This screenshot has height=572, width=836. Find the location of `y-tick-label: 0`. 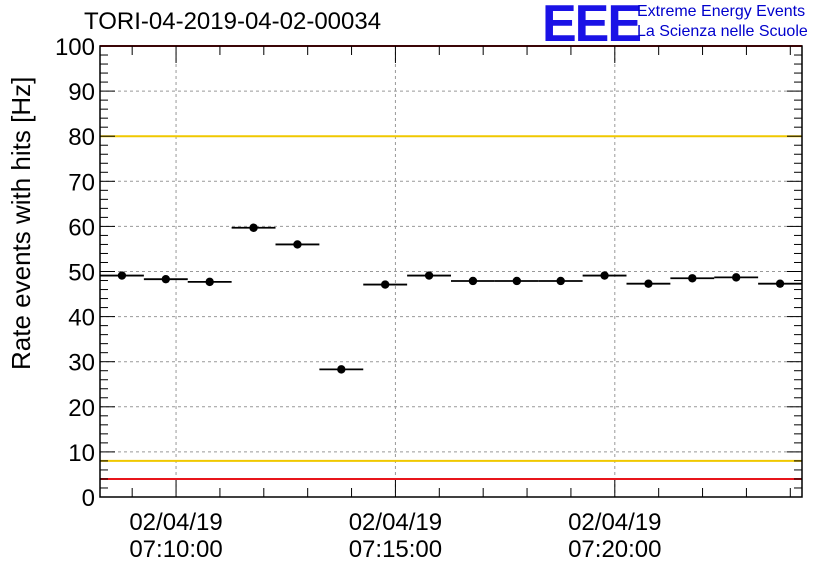

y-tick-label: 0 is located at coordinates (88, 498).